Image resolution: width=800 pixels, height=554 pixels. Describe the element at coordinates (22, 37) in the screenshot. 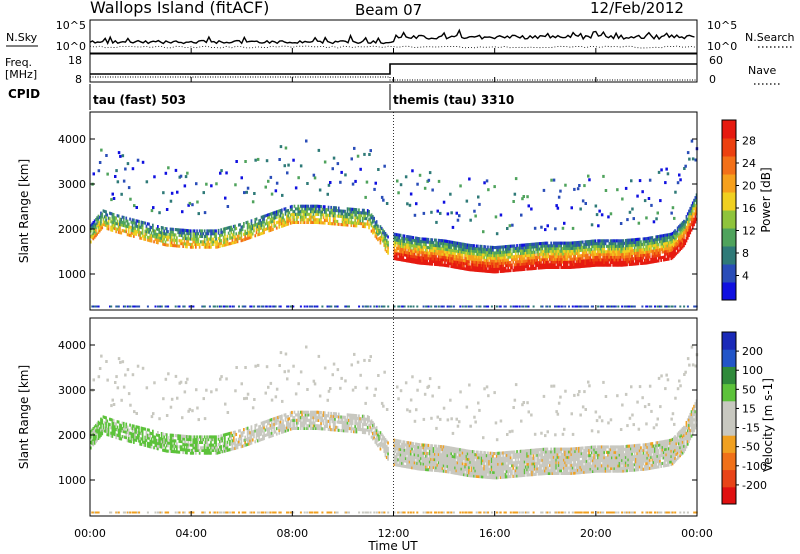

I see `noise-left-label: N.Sky` at that location.